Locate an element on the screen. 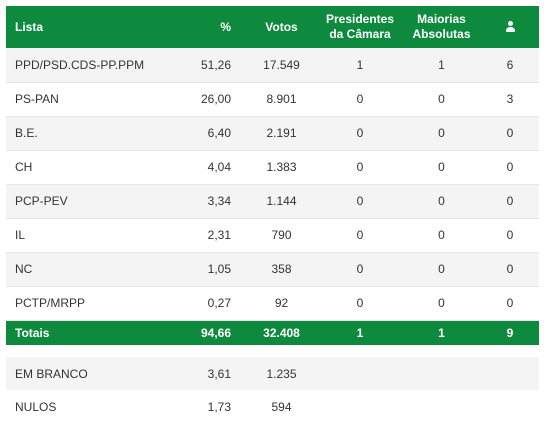 The height and width of the screenshot is (423, 546). table-row: PPD/PSD.CDS-PP.PPM 51,26 17.549 1 1 6 is located at coordinates (272, 65).